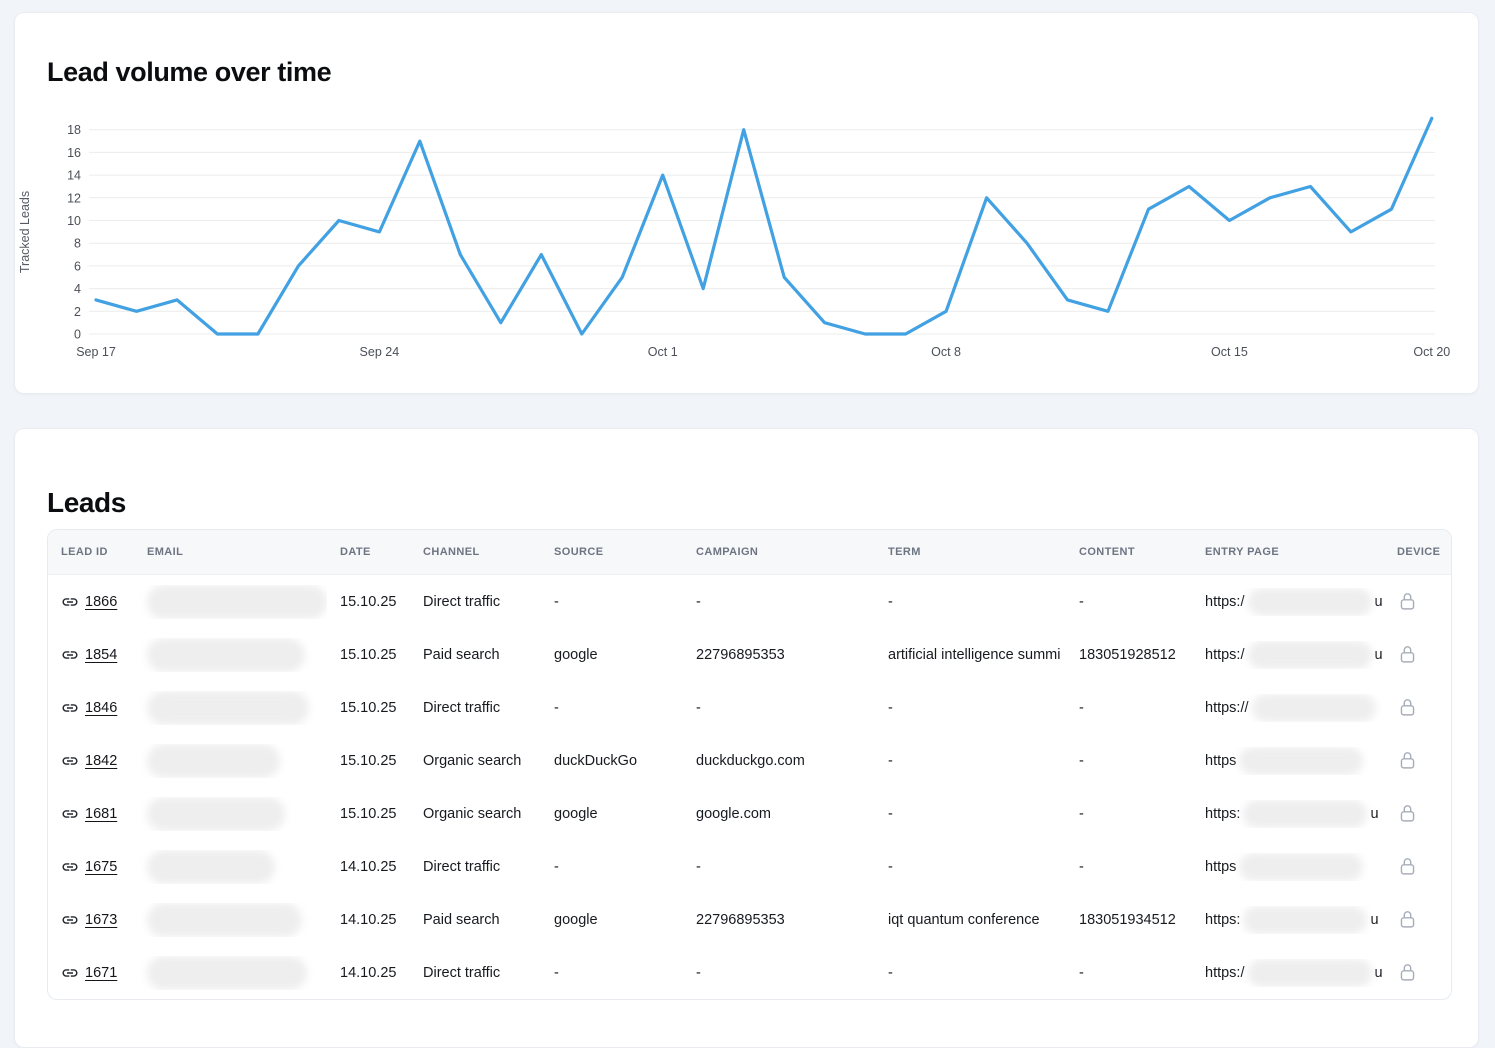 The image size is (1495, 1048). Describe the element at coordinates (727, 552) in the screenshot. I see `column-header-campaign: CAMPAIGN` at that location.